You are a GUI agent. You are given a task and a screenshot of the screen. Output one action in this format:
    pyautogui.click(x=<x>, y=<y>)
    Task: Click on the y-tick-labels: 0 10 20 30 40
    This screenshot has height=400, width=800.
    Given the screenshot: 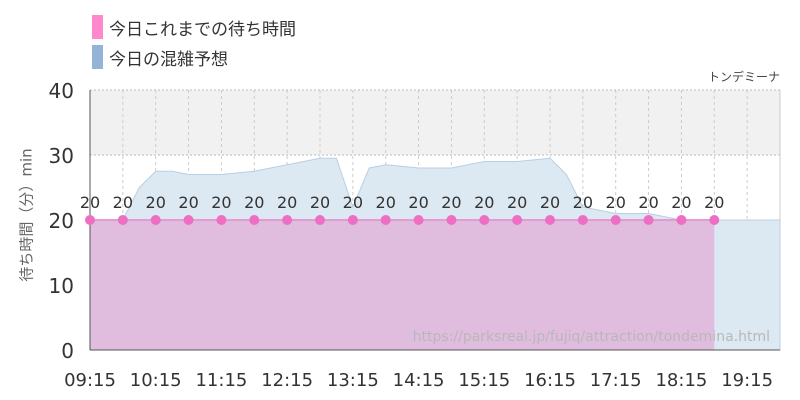 What is the action you would take?
    pyautogui.click(x=61, y=221)
    